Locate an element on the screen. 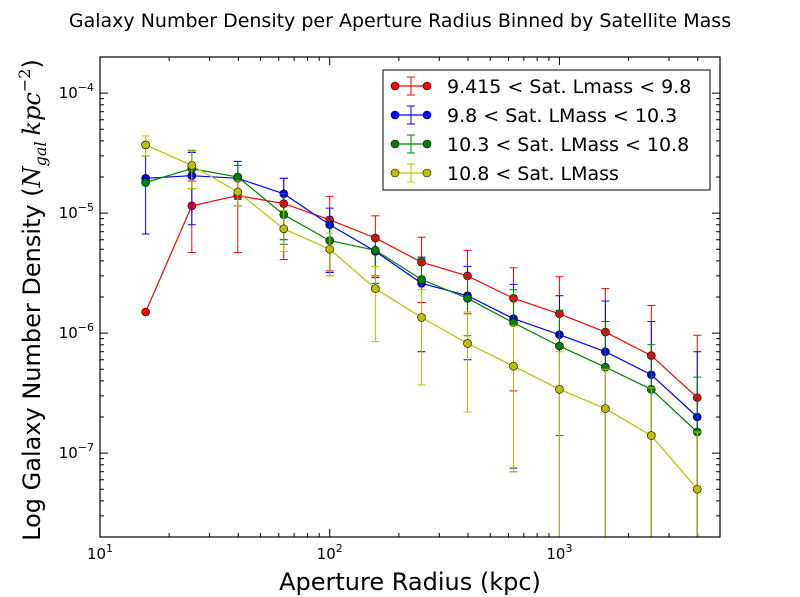  y-axis-label: Log Galaxy Number Density (Ngal kpc−2) is located at coordinates (32, 300).